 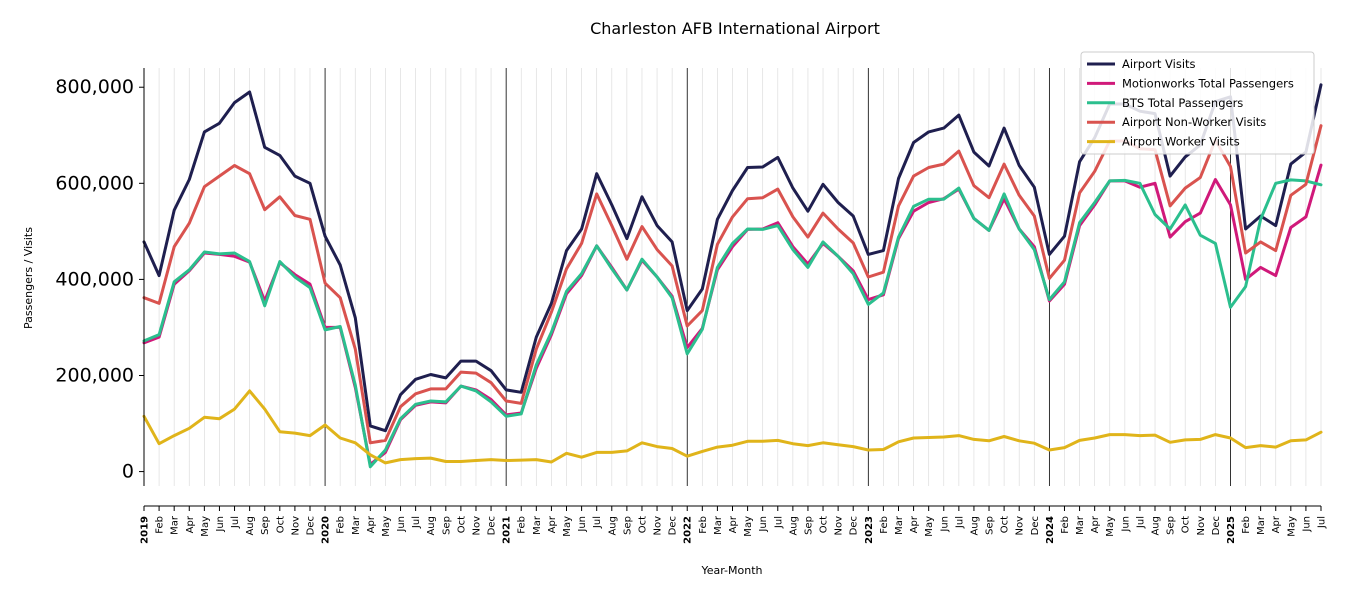 What do you see at coordinates (688, 530) in the screenshot?
I see `x-tick-label-year: 2022` at bounding box center [688, 530].